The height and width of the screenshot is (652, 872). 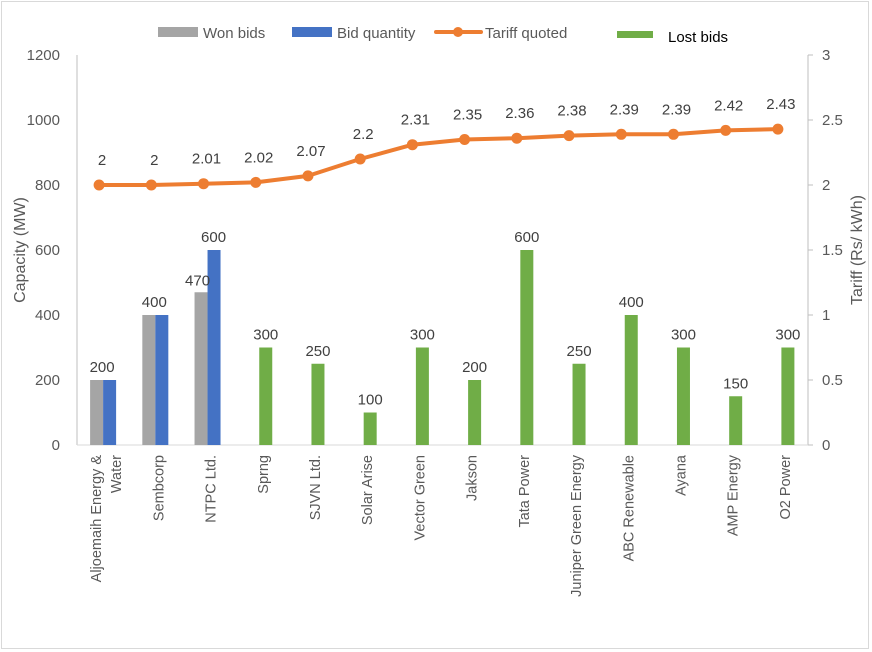 What do you see at coordinates (178, 32) in the screenshot?
I see `legend-swatch-won-bids` at bounding box center [178, 32].